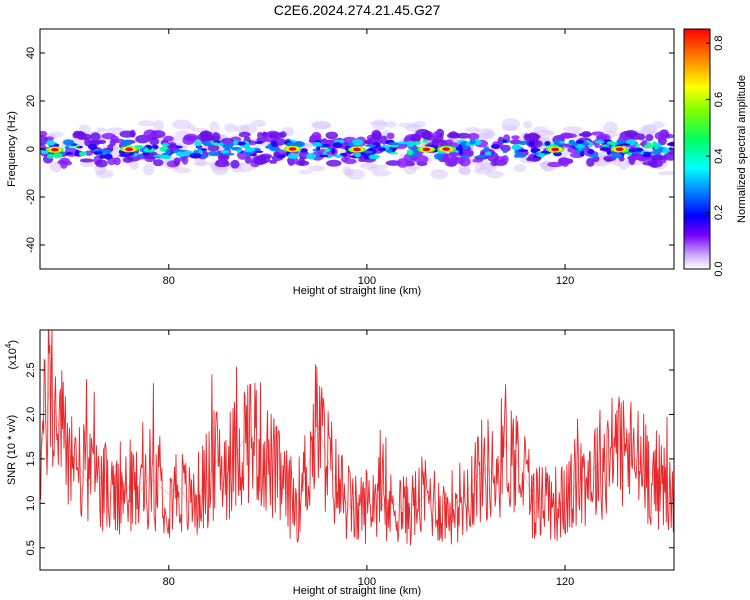 This screenshot has width=750, height=600. What do you see at coordinates (12, 450) in the screenshot?
I see `snr-y-axis-label: SNR (10 * v/v)` at bounding box center [12, 450].